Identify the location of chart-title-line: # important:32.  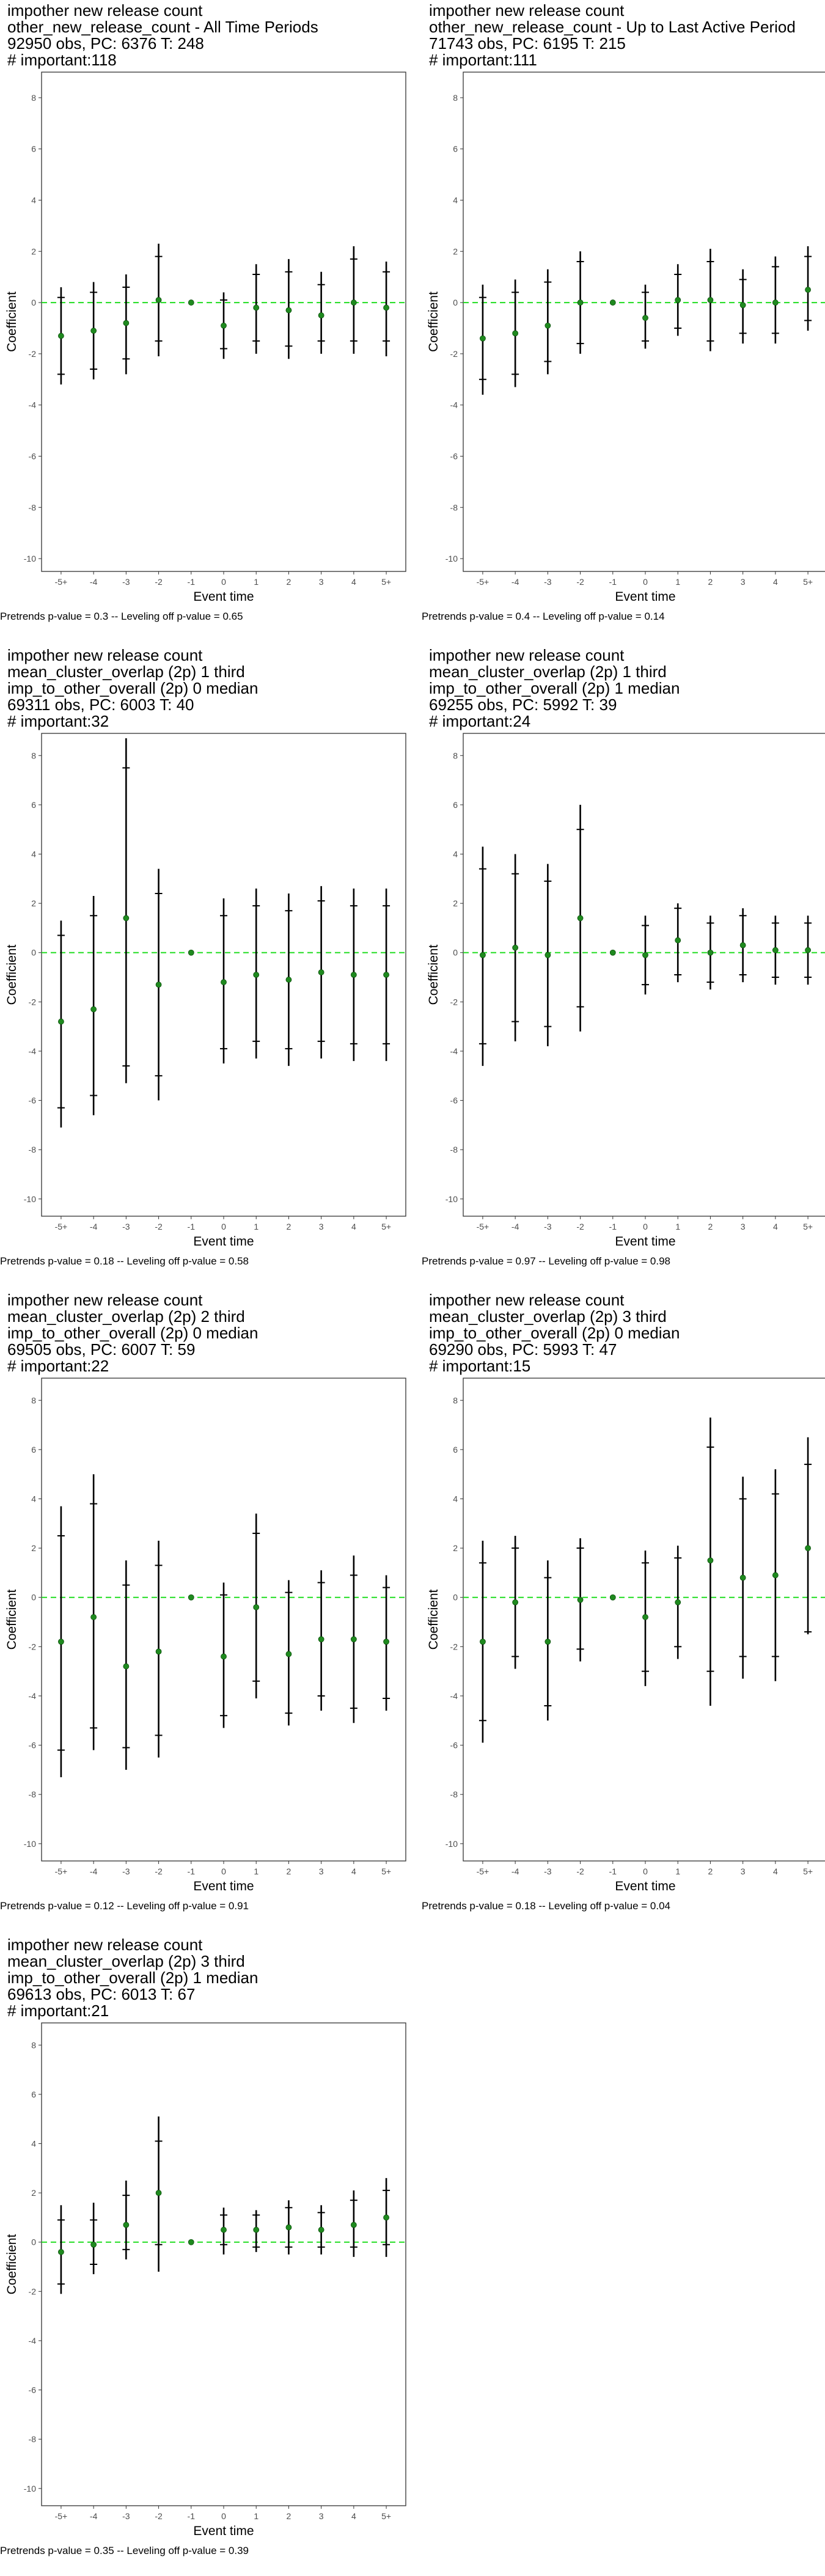
(58, 721).